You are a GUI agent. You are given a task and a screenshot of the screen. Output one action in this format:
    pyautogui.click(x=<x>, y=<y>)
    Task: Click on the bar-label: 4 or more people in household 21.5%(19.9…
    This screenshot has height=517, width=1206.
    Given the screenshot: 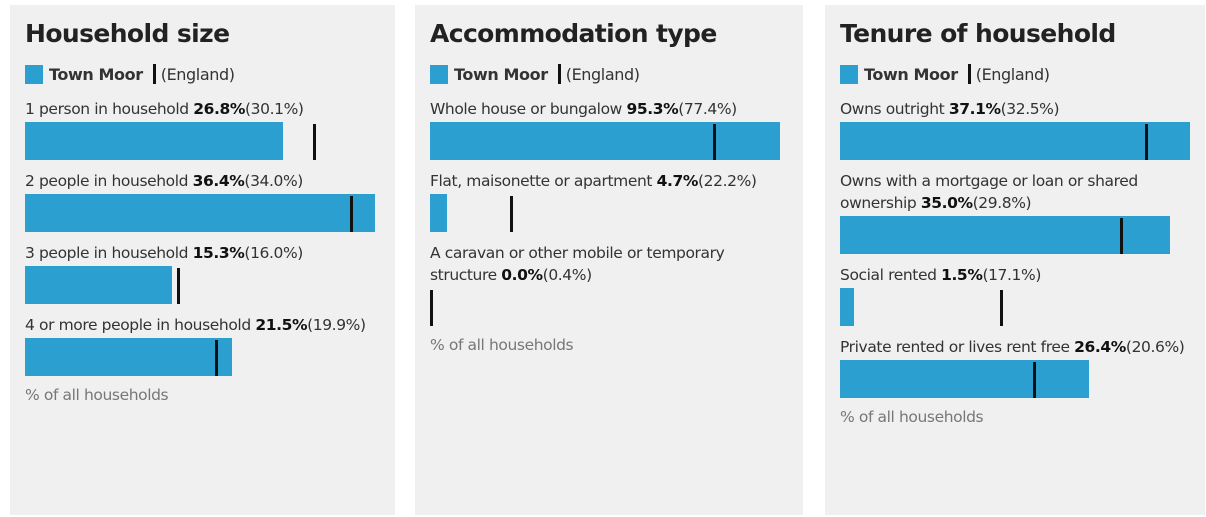 What is the action you would take?
    pyautogui.click(x=200, y=325)
    